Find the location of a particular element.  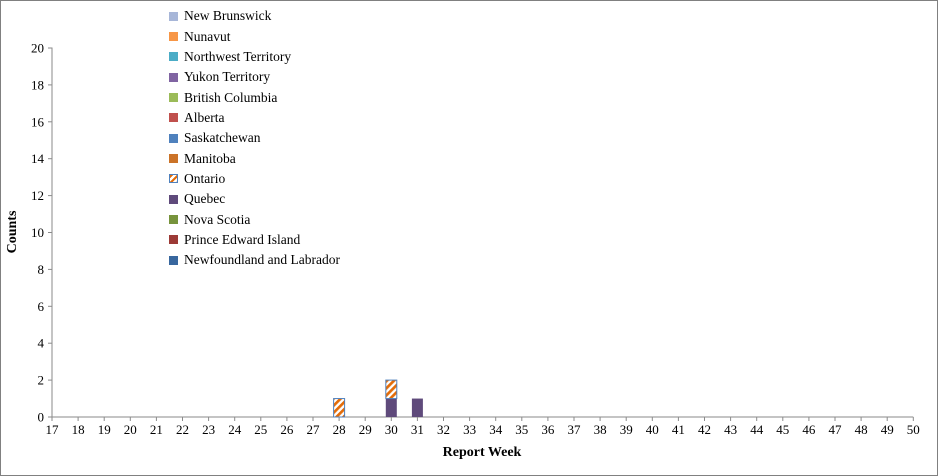

x-tick-label: 21 is located at coordinates (156, 429).